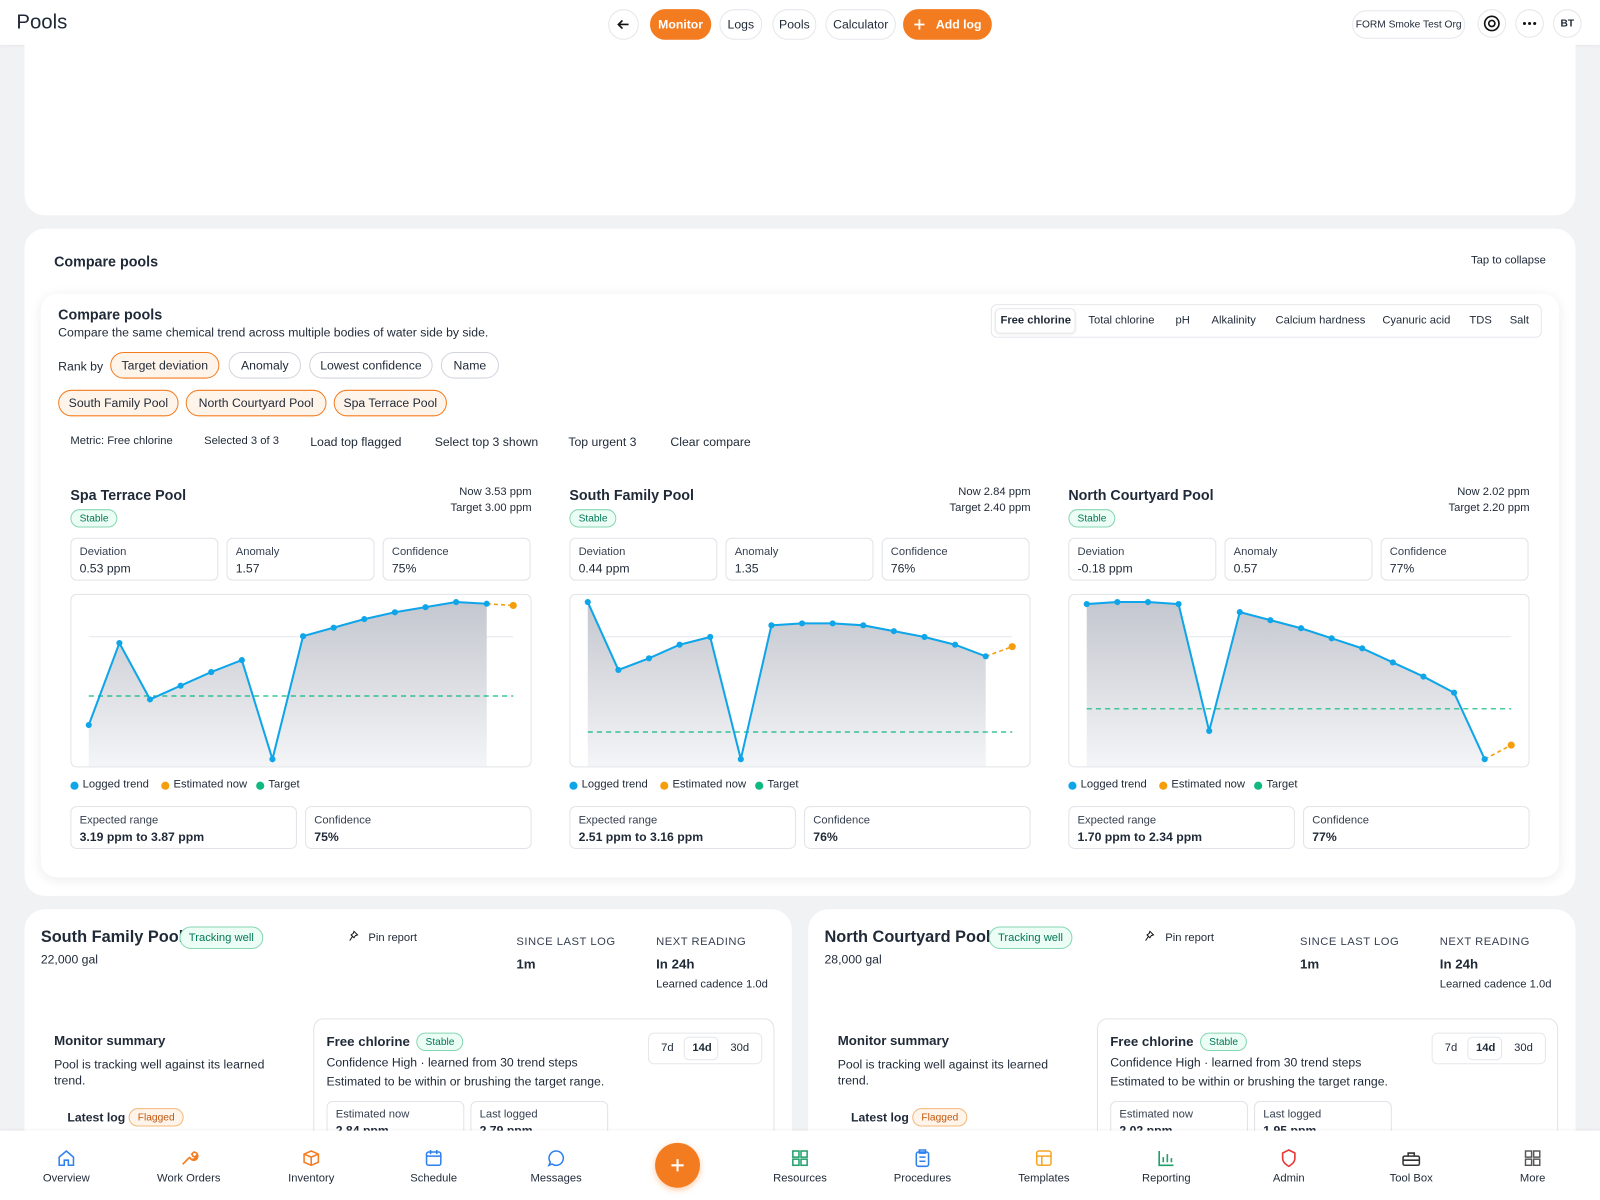 The width and height of the screenshot is (1600, 1200). What do you see at coordinates (1320, 320) in the screenshot?
I see `metric-tab: Calcium hardness` at bounding box center [1320, 320].